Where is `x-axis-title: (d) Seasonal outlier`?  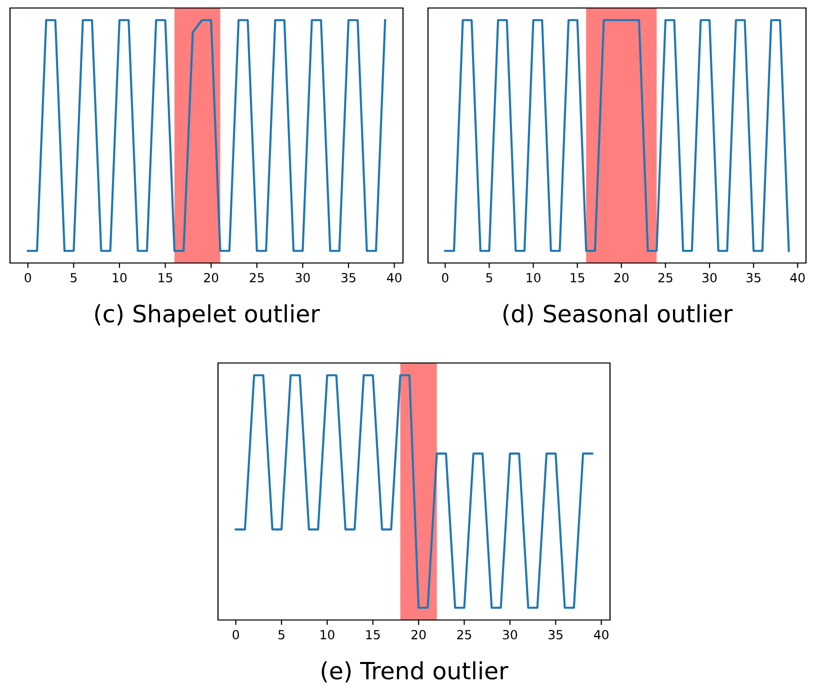 x-axis-title: (d) Seasonal outlier is located at coordinates (618, 315).